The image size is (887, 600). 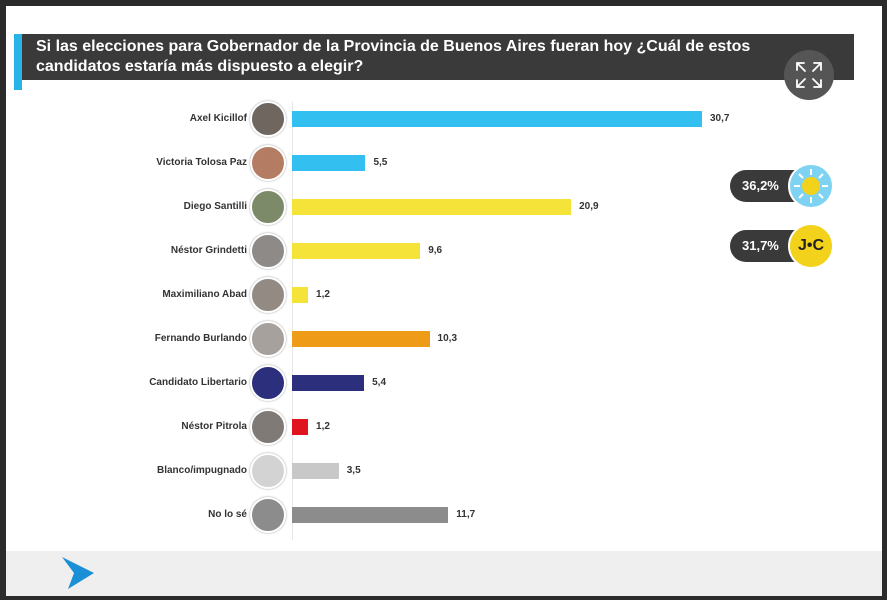 I want to click on sun-logo-icon, so click(x=811, y=186).